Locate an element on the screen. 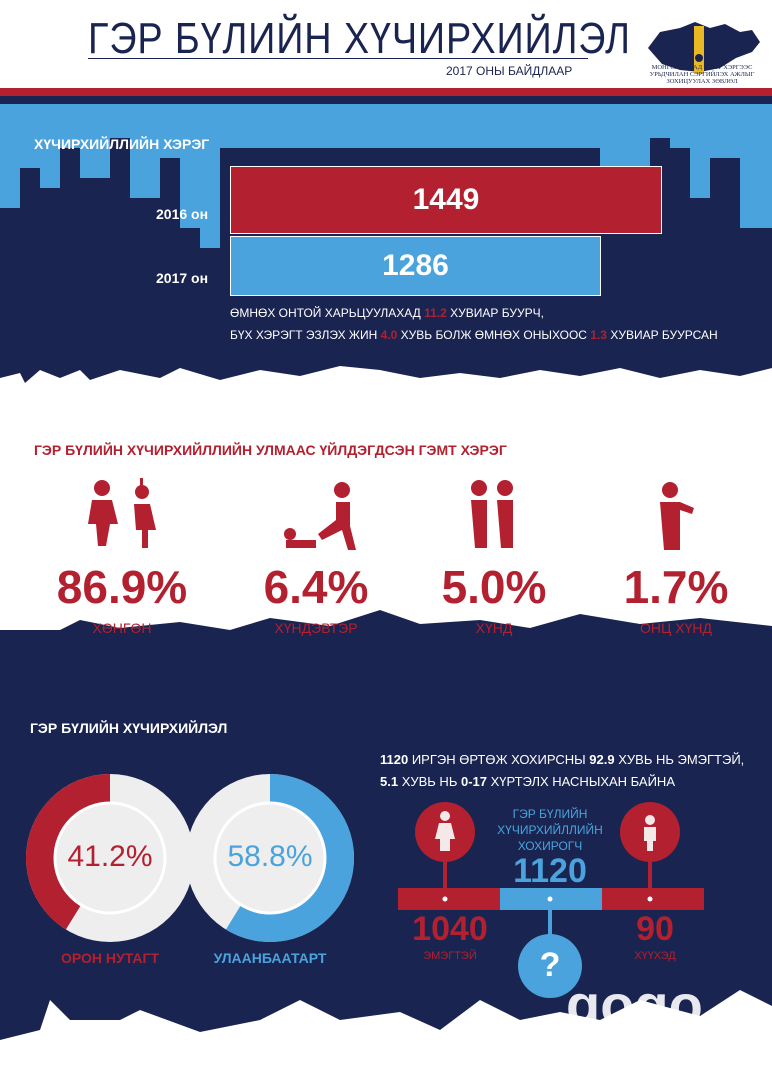 The image size is (772, 1085). women-count: 1040 is located at coordinates (450, 929).